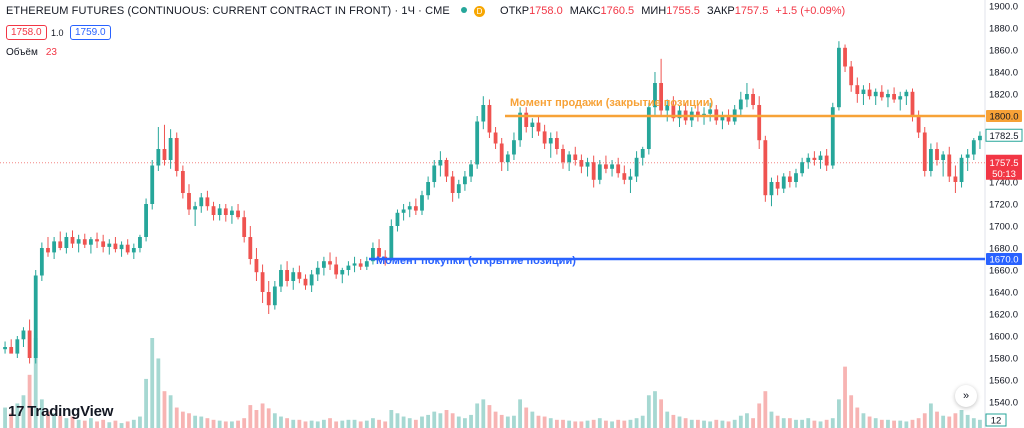 This screenshot has height=428, width=1024. Describe the element at coordinates (1003, 29) in the screenshot. I see `y-tick-label: 1880.0` at that location.